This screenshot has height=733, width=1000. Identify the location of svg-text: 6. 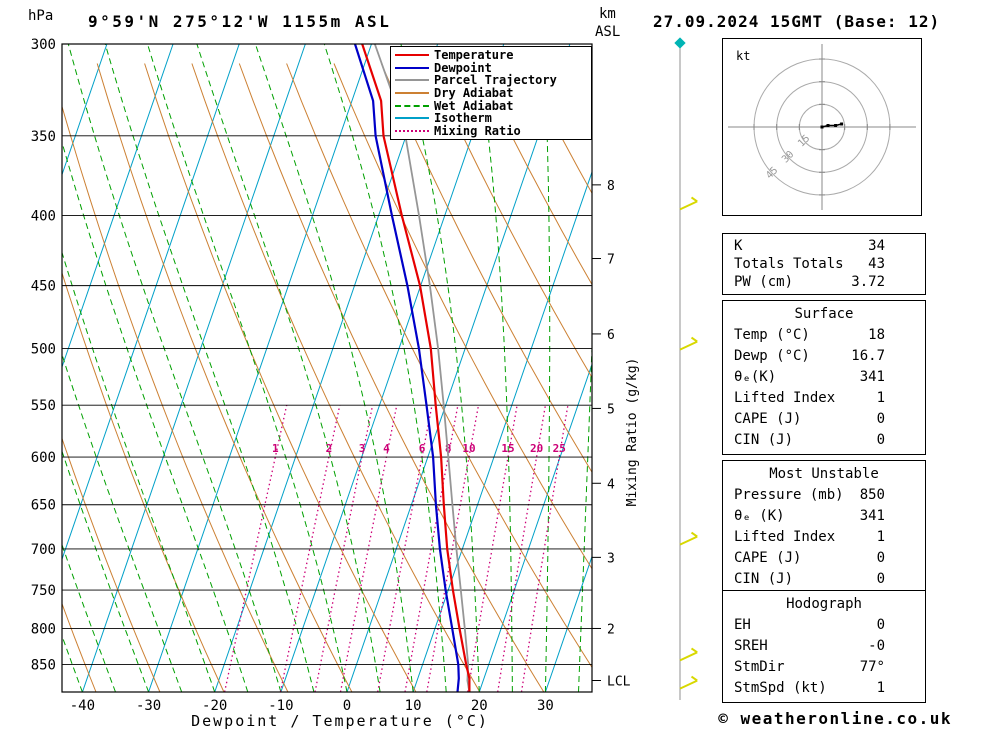
(422, 448).